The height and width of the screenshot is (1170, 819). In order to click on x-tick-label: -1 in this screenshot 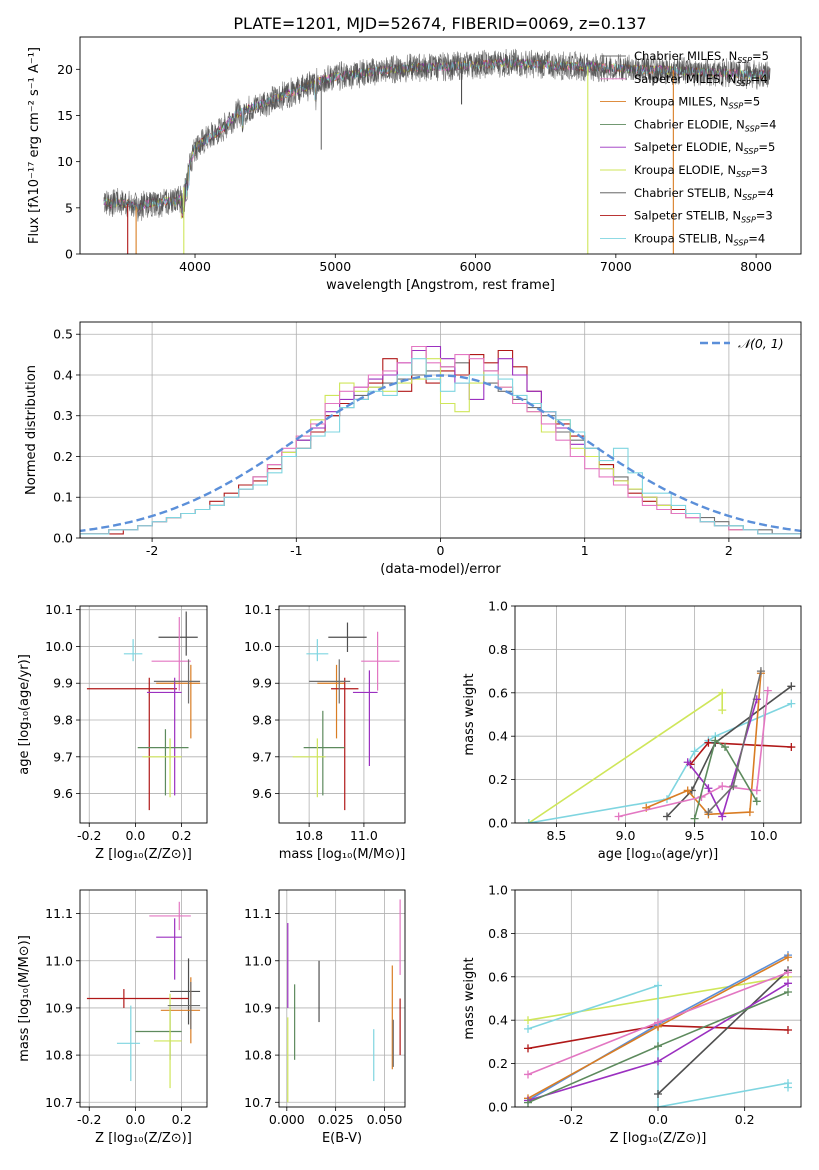, I will do `click(296, 550)`.